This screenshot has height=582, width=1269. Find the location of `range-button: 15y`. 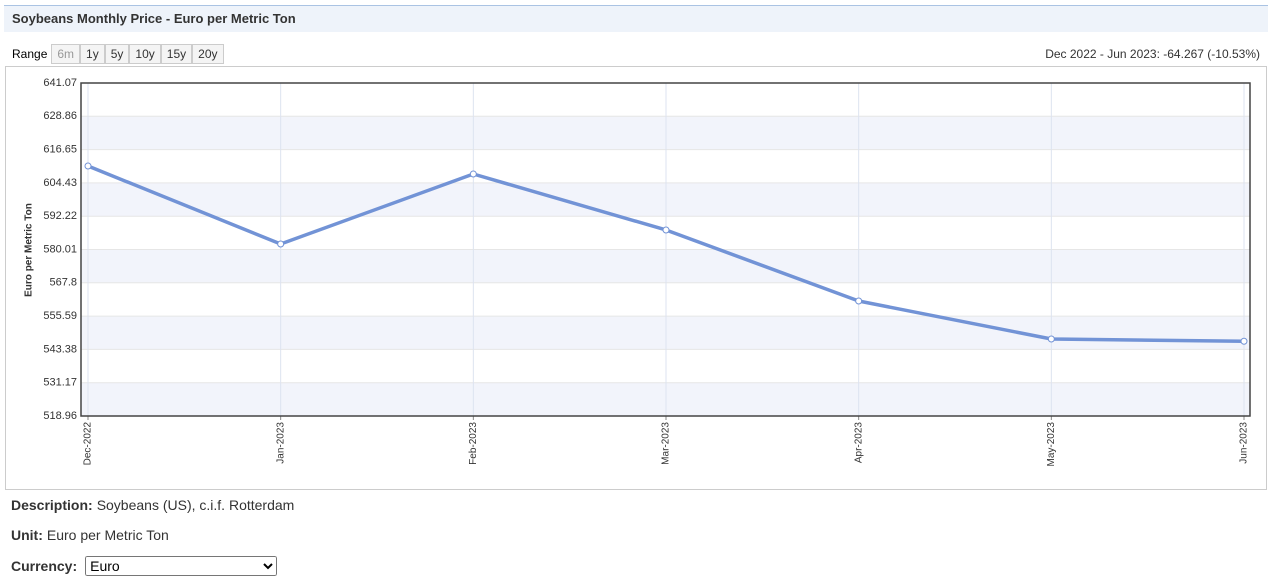

range-button: 15y is located at coordinates (176, 54).